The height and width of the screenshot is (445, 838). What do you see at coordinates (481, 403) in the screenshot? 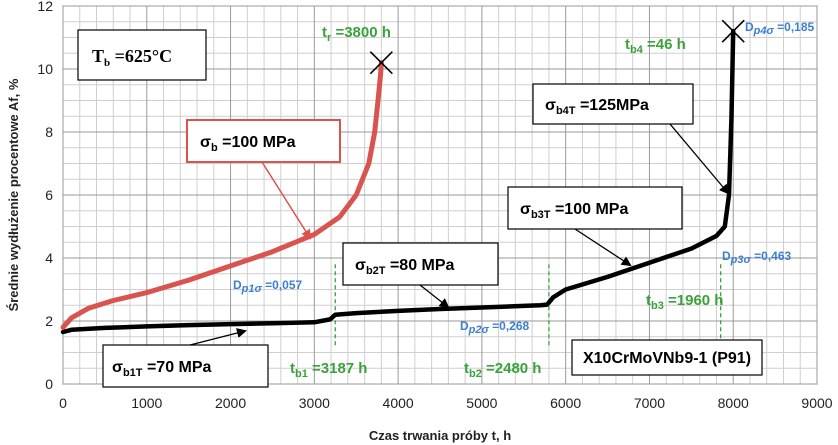
I see `x-tick-label: 5000` at bounding box center [481, 403].